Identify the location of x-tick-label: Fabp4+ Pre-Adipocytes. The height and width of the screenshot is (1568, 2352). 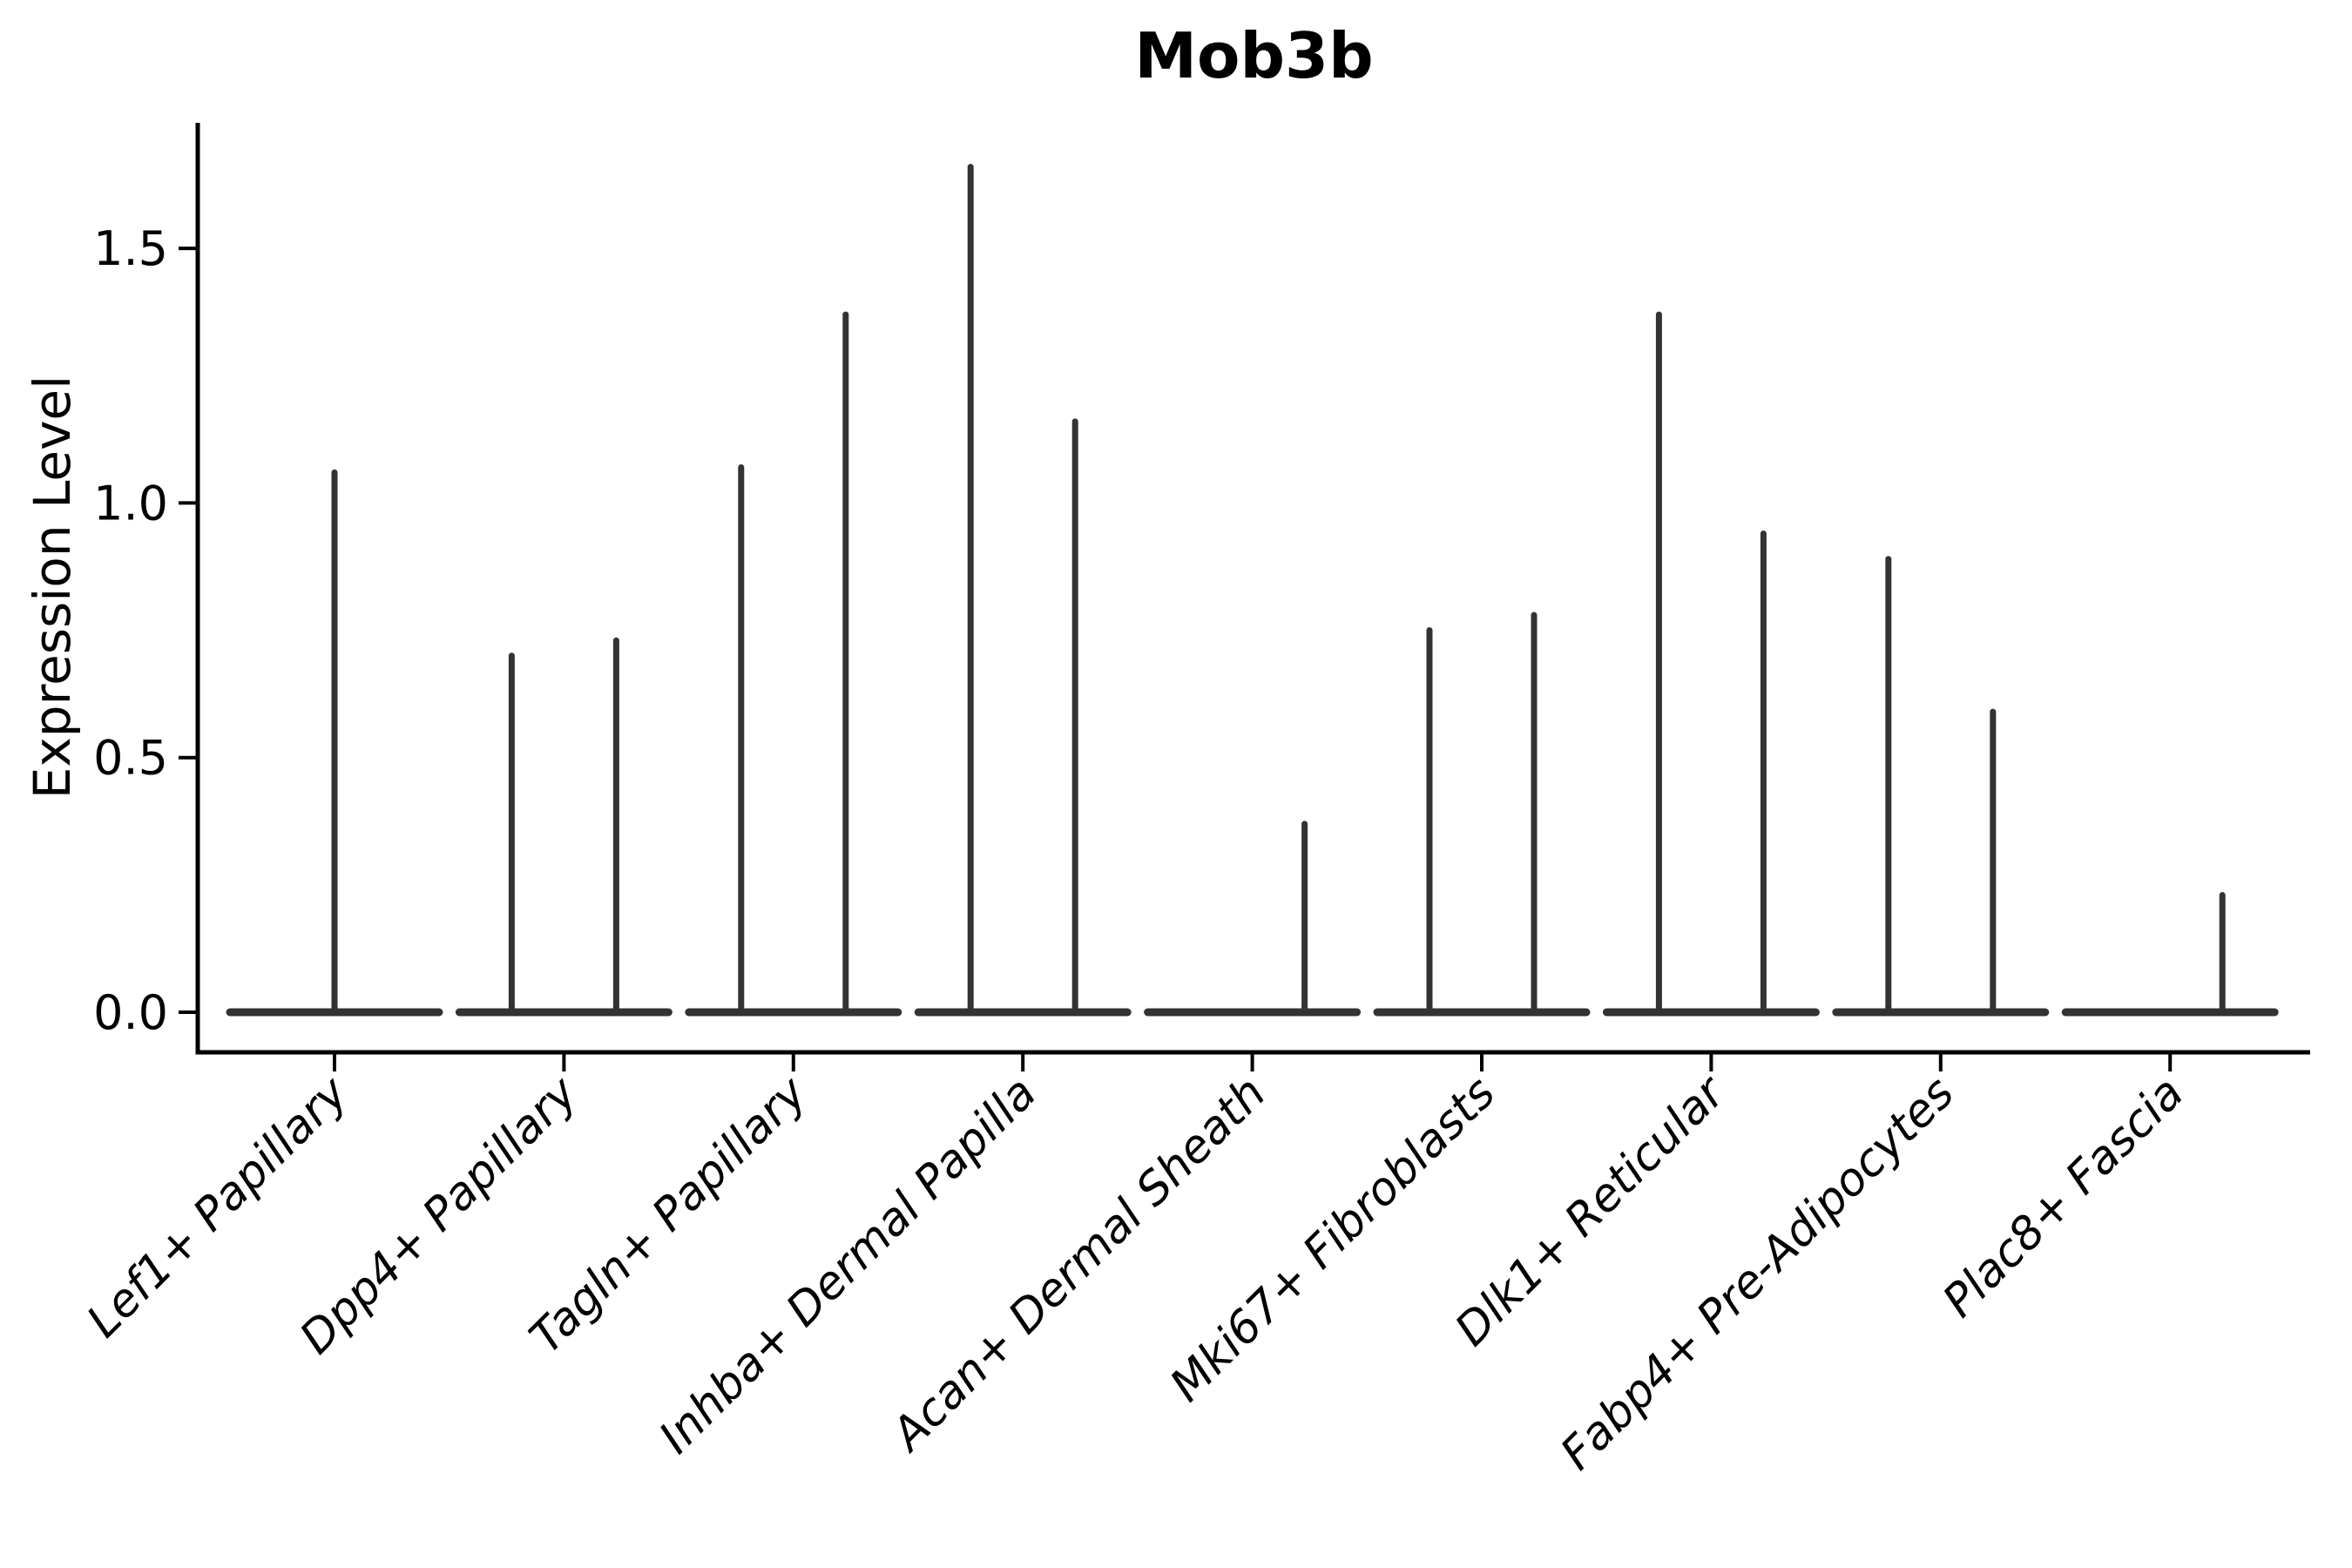
(1757, 1274).